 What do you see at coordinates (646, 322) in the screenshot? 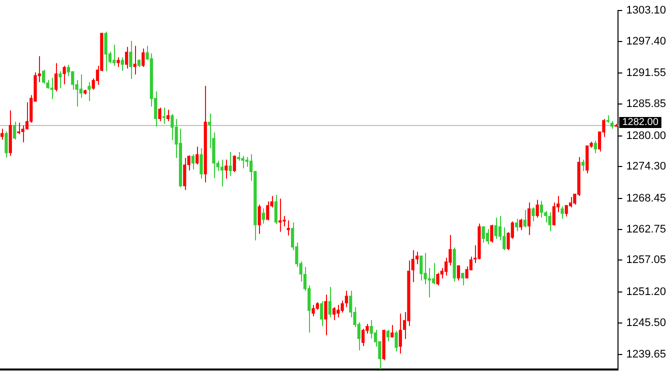
I see `y-tick-label: 1245.50` at bounding box center [646, 322].